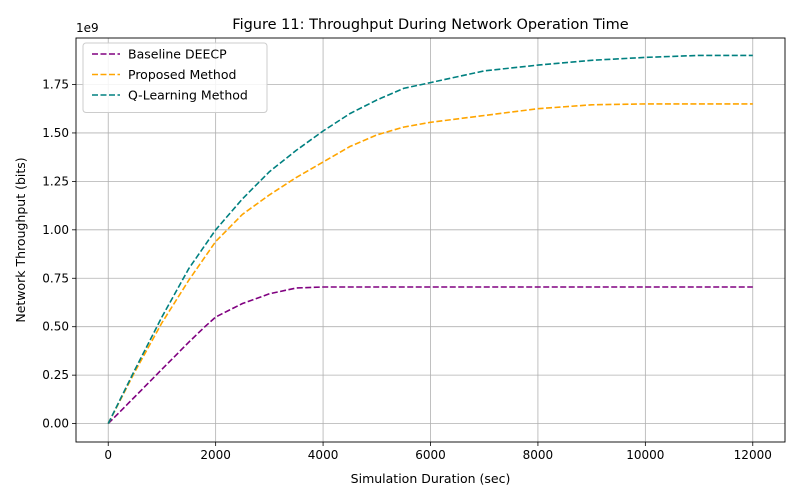 Image resolution: width=800 pixels, height=500 pixels. I want to click on x-tick-label: 2000, so click(215, 455).